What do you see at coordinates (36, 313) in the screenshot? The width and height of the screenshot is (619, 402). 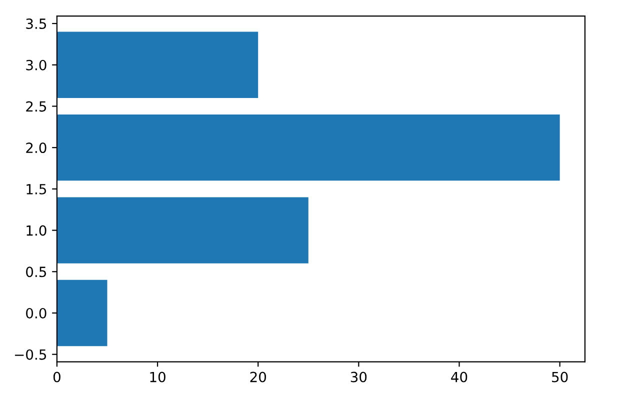 I see `y-tick-label: 0.0` at bounding box center [36, 313].